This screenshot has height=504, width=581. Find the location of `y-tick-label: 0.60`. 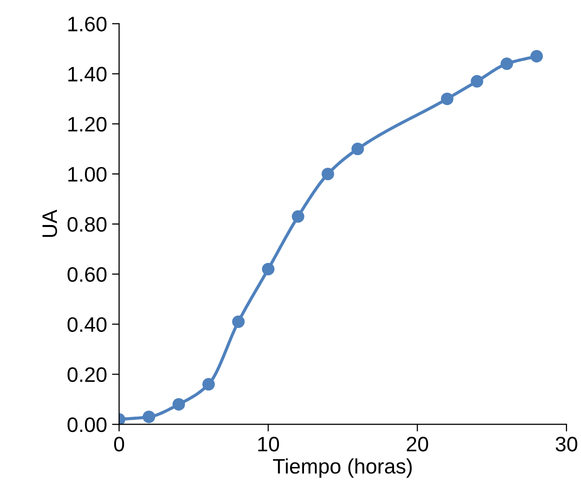

y-tick-label: 0.60 is located at coordinates (87, 274).